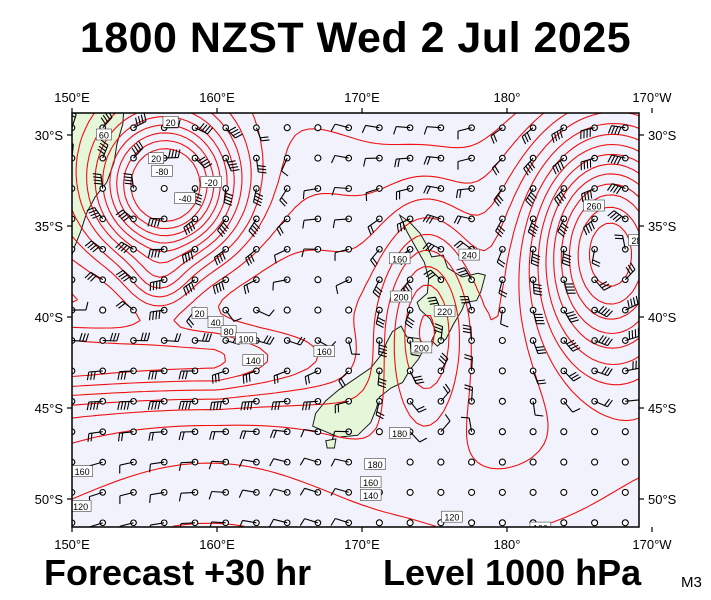 The height and width of the screenshot is (600, 711). Describe the element at coordinates (355, 38) in the screenshot. I see `map-title: 1800 NZST Wed 2 Jul 2025` at that location.